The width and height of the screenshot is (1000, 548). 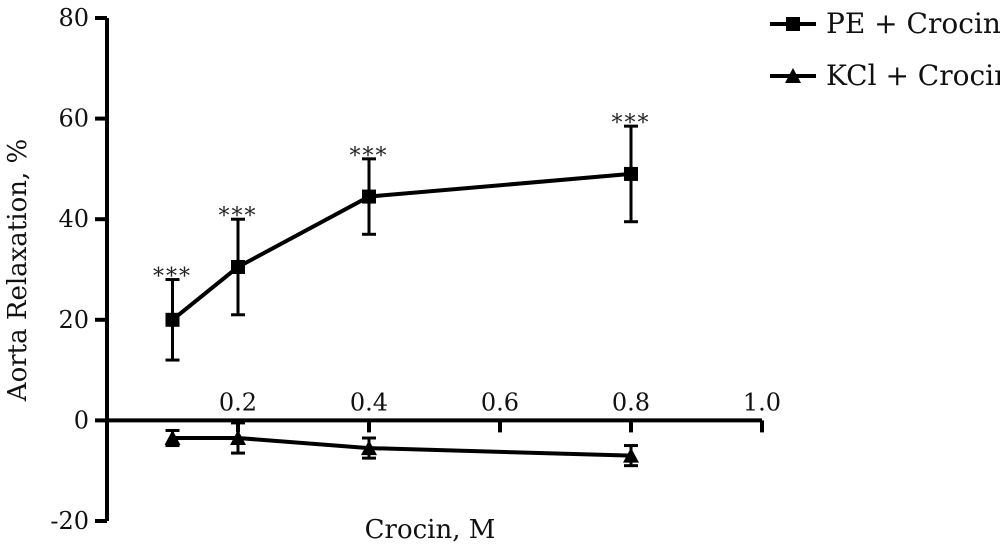 I want to click on legend-item: PE + Crocin, so click(x=885, y=23).